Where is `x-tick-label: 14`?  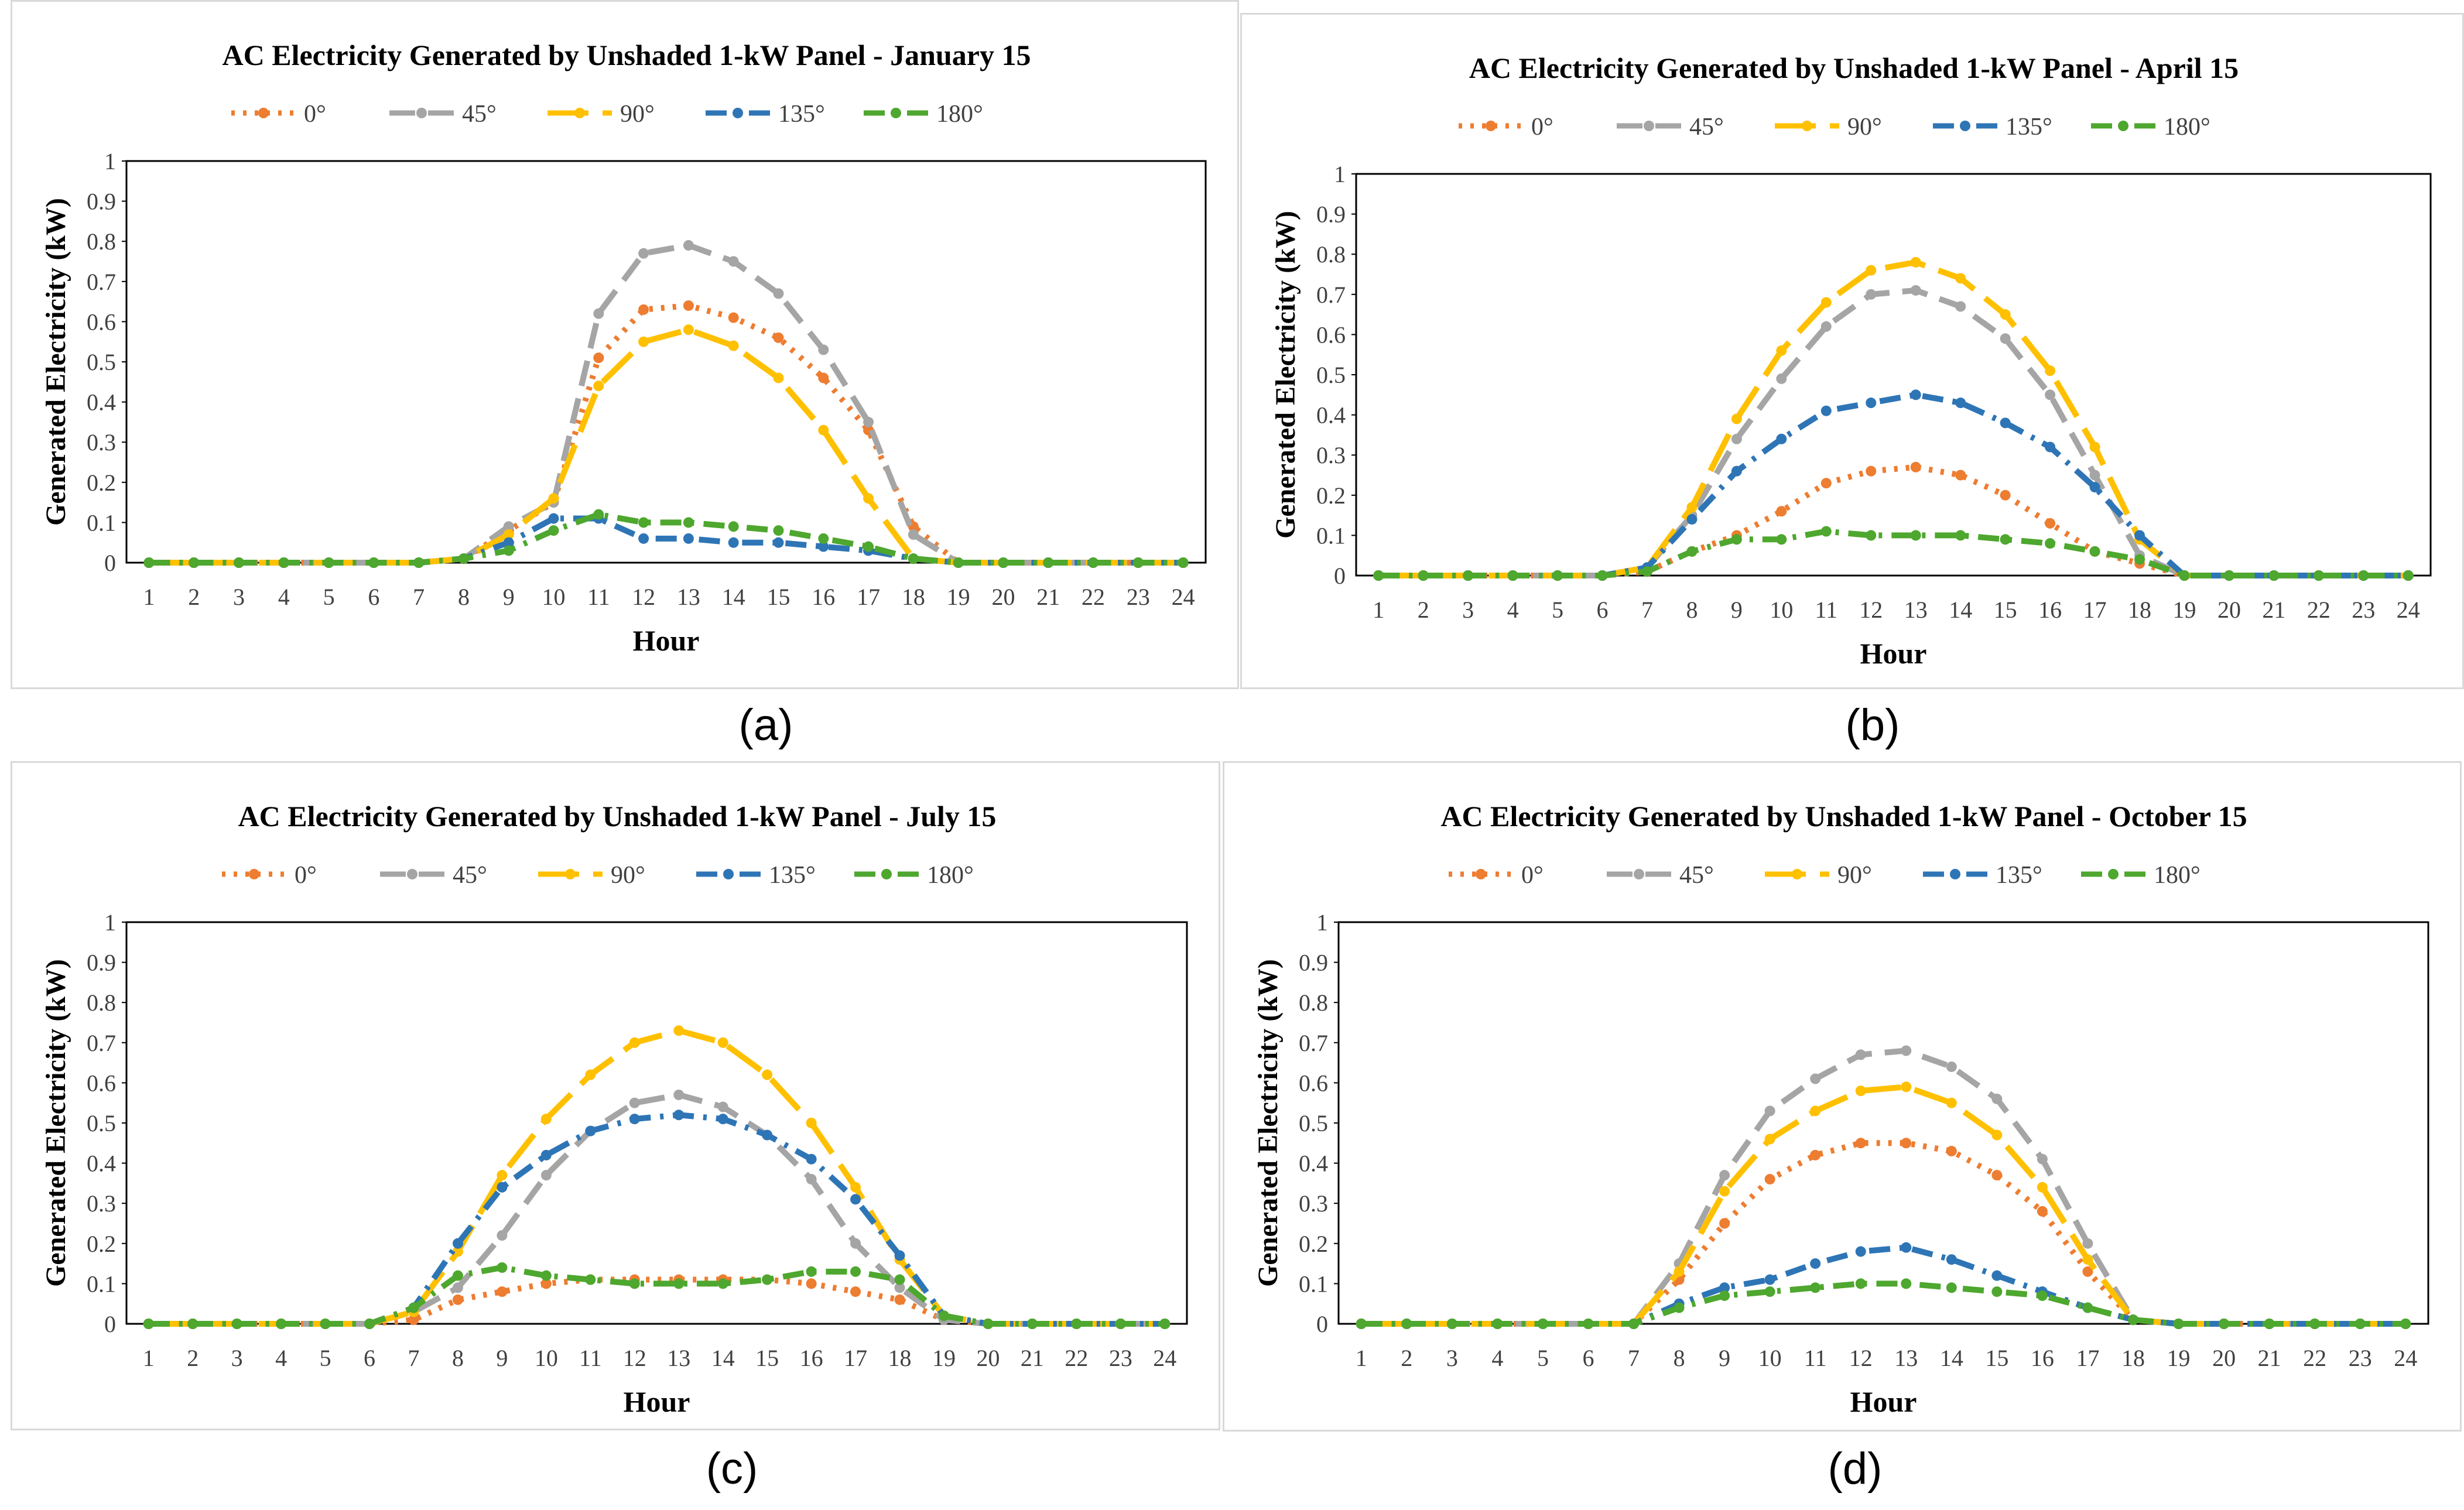 x-tick-label: 14 is located at coordinates (723, 1358).